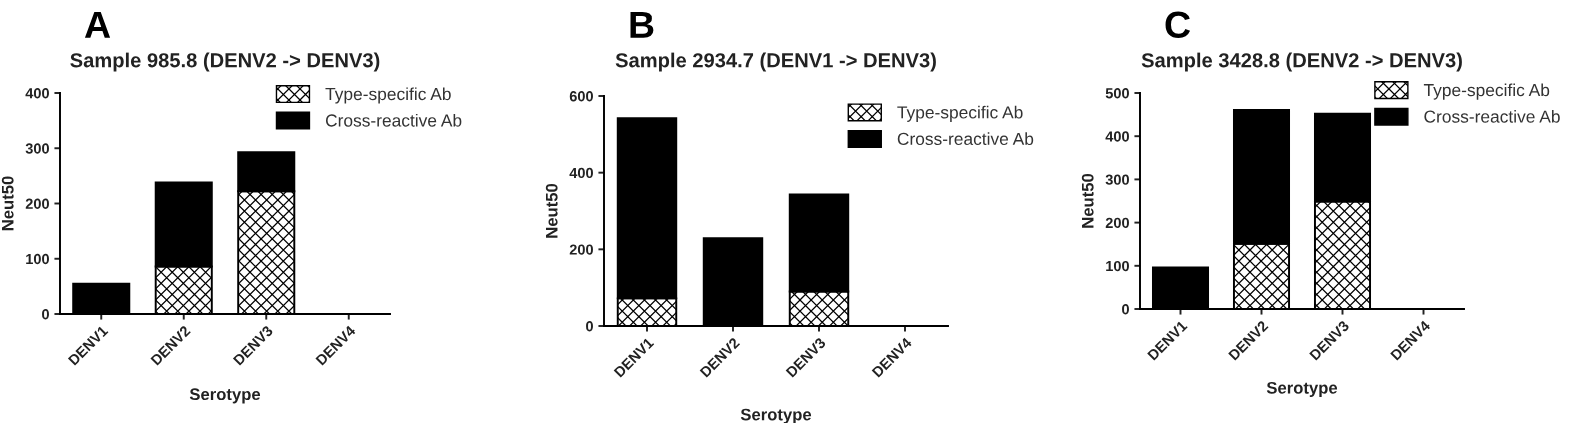  Describe the element at coordinates (225, 62) in the screenshot. I see `chart-subtitle: Sample 985.8 (DENV2 -> DENV3)` at that location.